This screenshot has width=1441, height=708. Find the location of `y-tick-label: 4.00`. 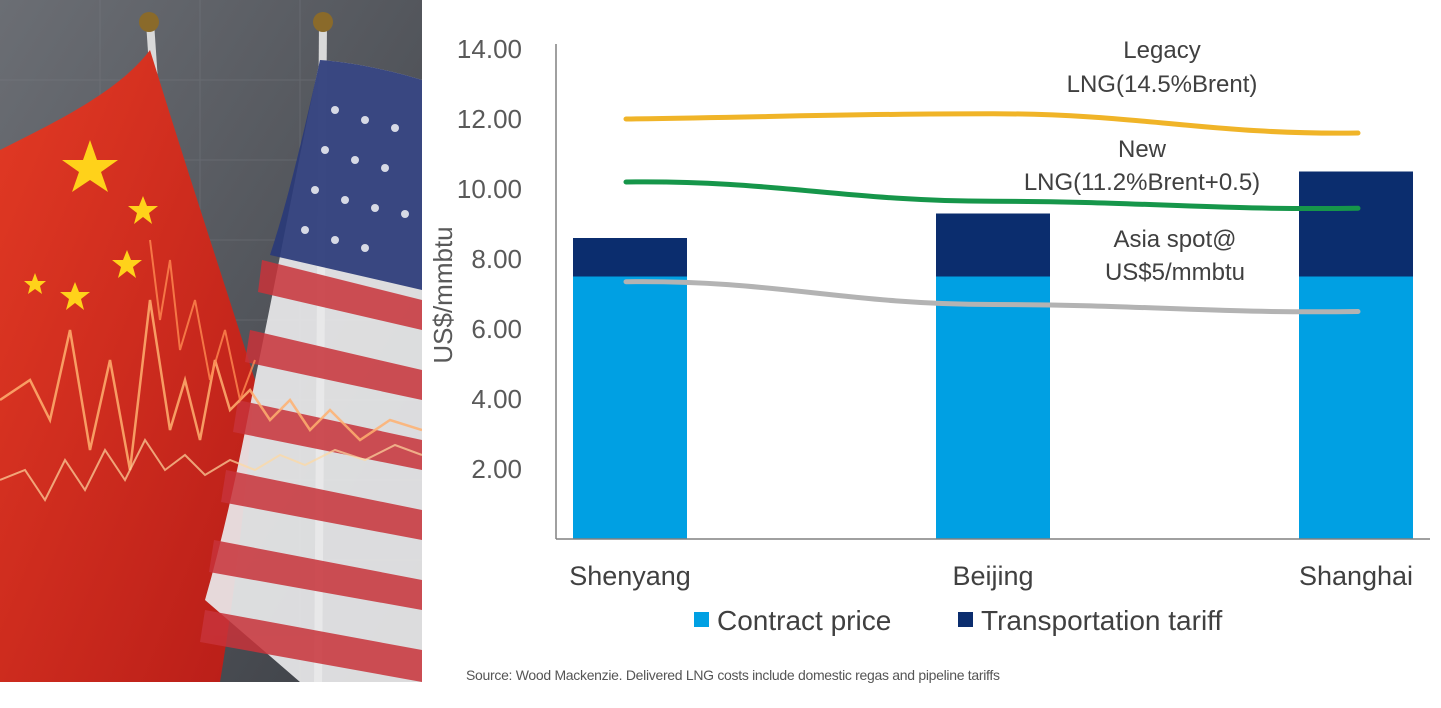

y-tick-label: 4.00 is located at coordinates (496, 399).